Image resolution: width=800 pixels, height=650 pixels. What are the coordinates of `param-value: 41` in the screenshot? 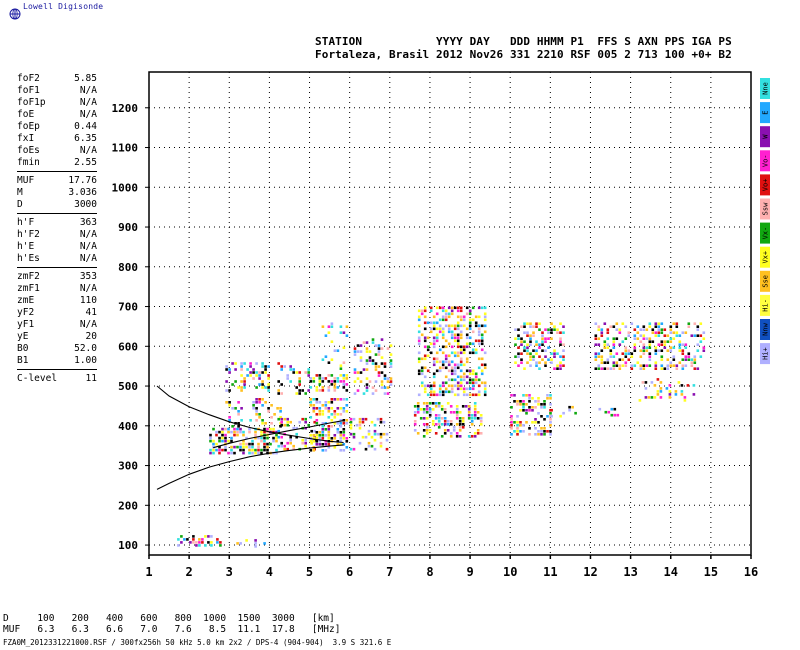 It's located at (91, 312).